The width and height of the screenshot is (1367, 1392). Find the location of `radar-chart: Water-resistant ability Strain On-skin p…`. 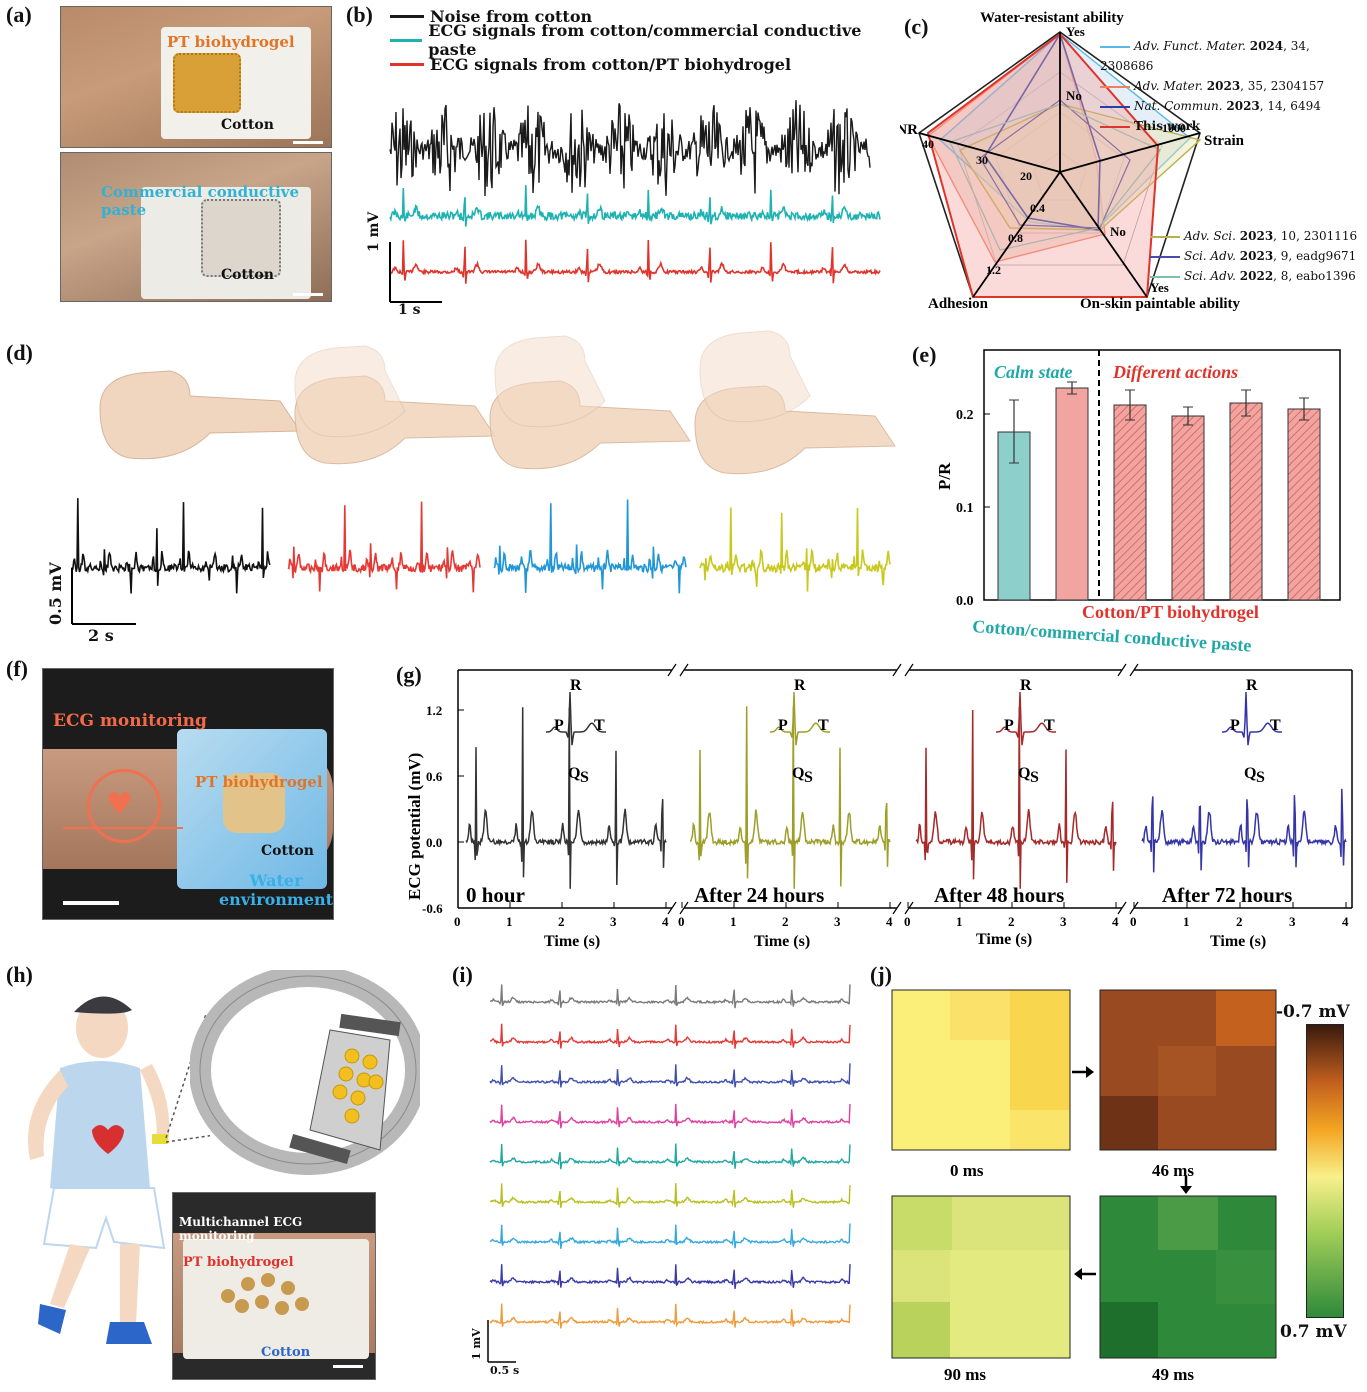

radar-chart: Water-resistant ability Strain On-skin p… is located at coordinates (1072, 161).